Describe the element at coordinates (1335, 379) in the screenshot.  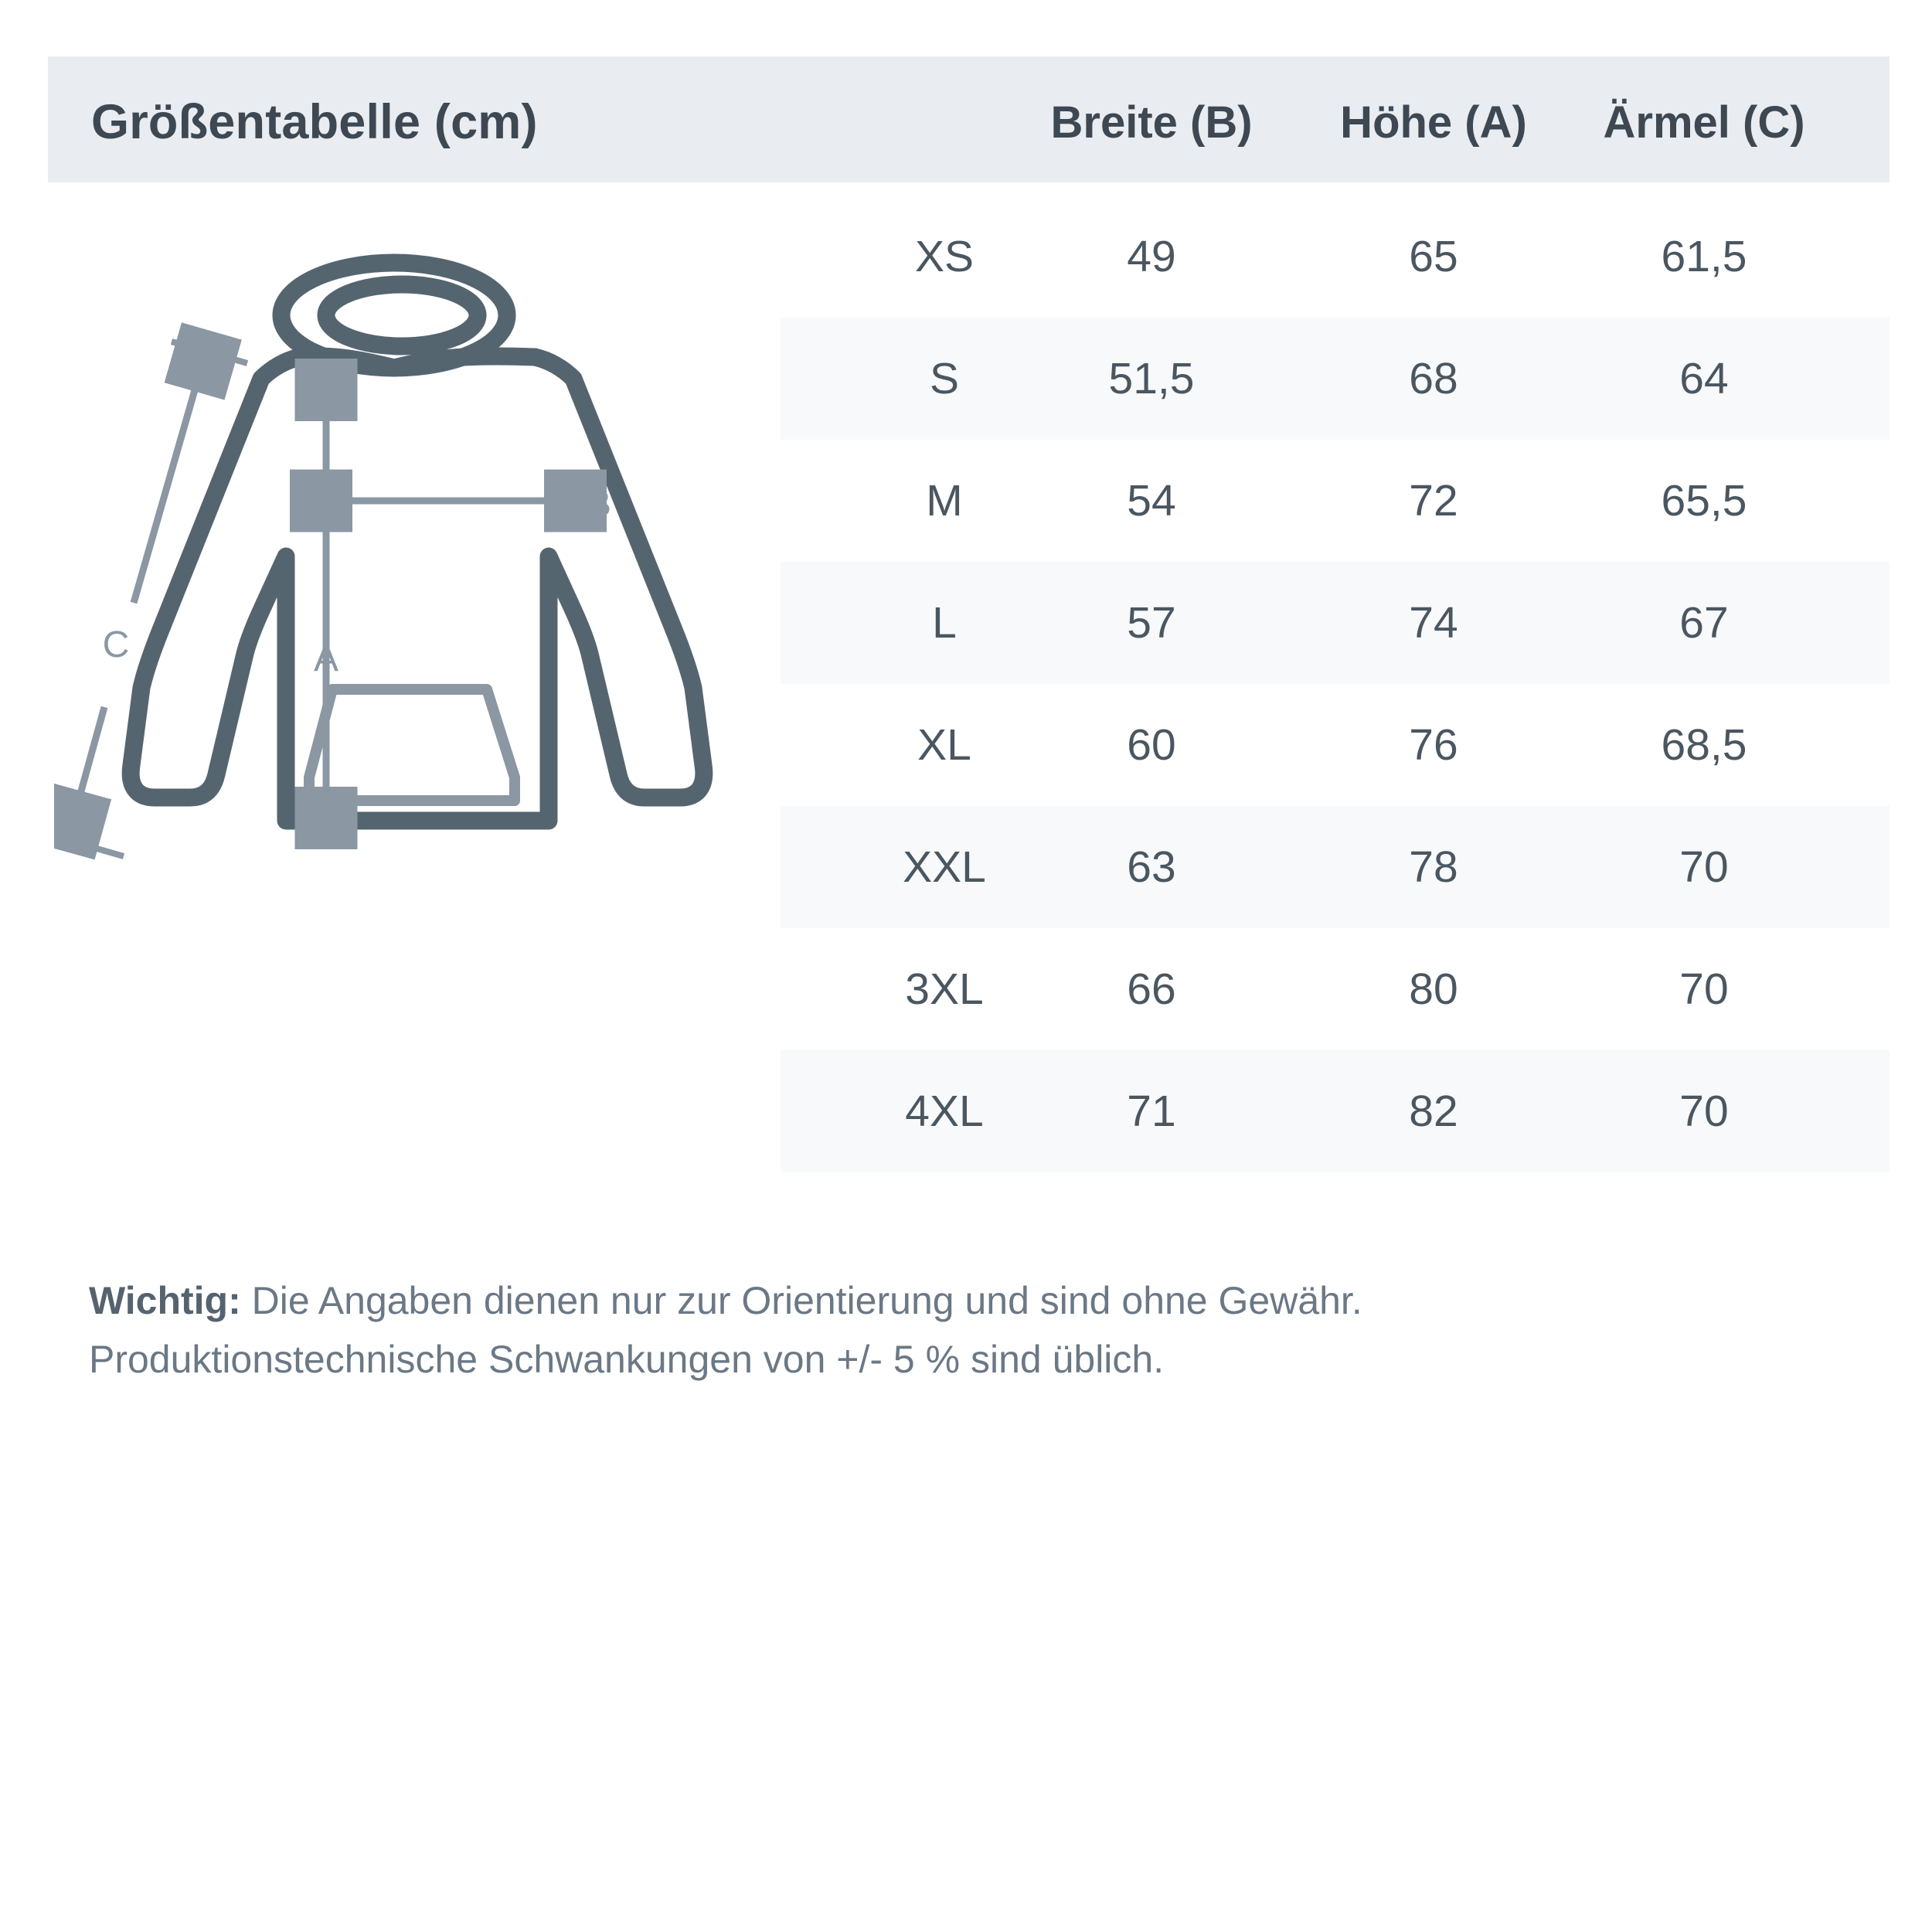
I see `table-row: S 51,5 68 64` at that location.